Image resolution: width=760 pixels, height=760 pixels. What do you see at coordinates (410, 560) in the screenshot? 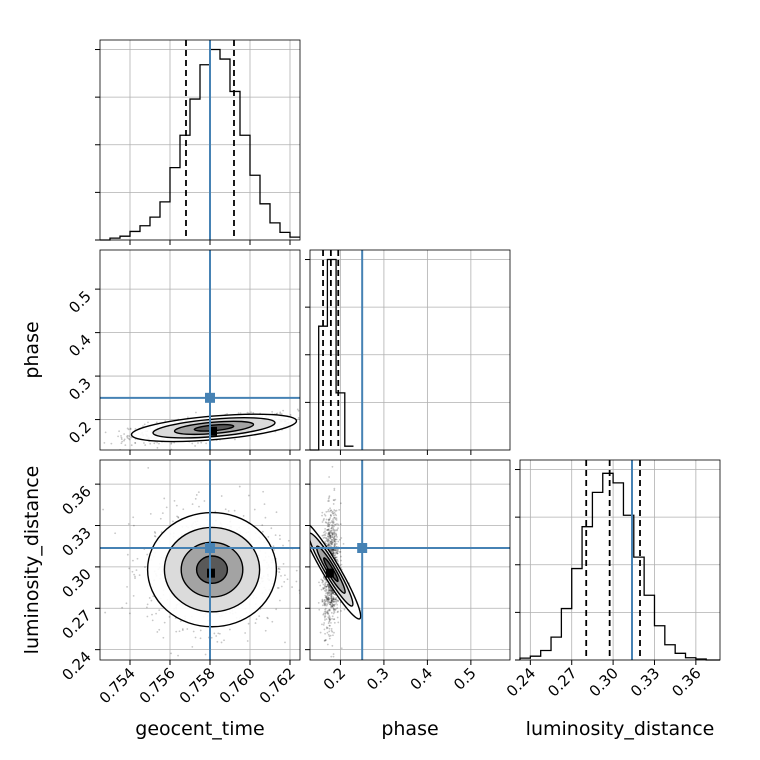
I see `scatter-phase-vs-luminosity-distance-frame` at bounding box center [410, 560].